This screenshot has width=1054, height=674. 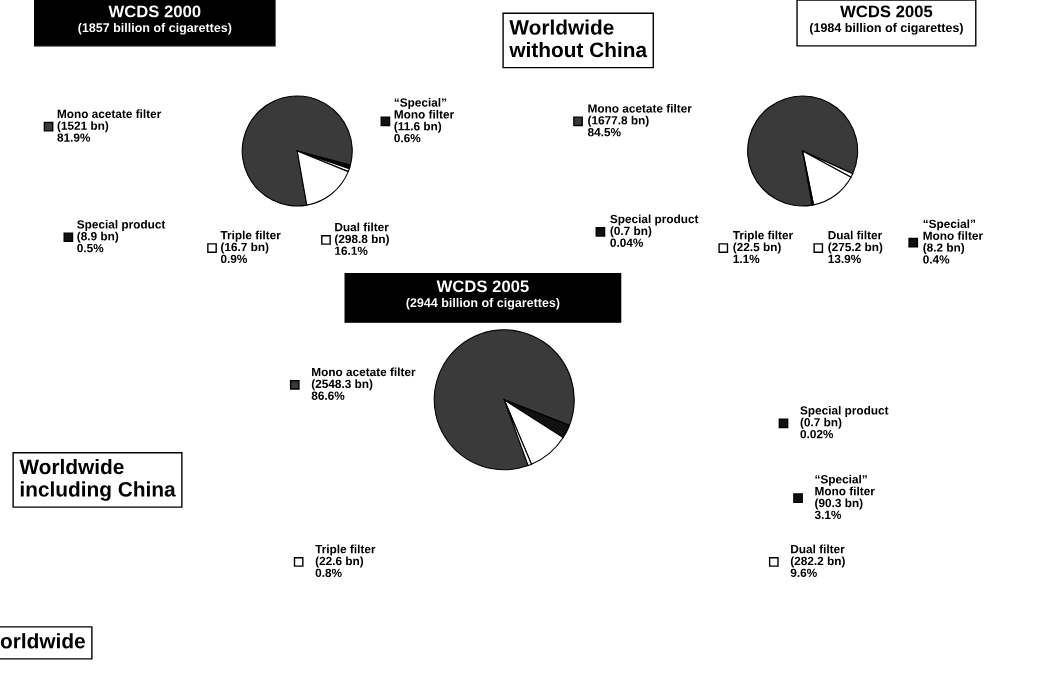 What do you see at coordinates (361, 234) in the screenshot?
I see `legend-label: Dual filter (298.8 bn)` at bounding box center [361, 234].